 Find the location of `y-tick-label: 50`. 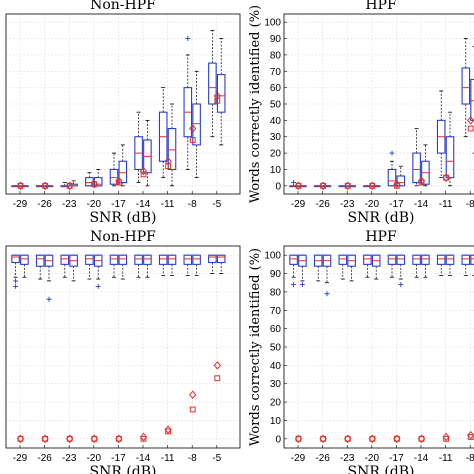

y-tick-label: 50 is located at coordinates (276, 105).